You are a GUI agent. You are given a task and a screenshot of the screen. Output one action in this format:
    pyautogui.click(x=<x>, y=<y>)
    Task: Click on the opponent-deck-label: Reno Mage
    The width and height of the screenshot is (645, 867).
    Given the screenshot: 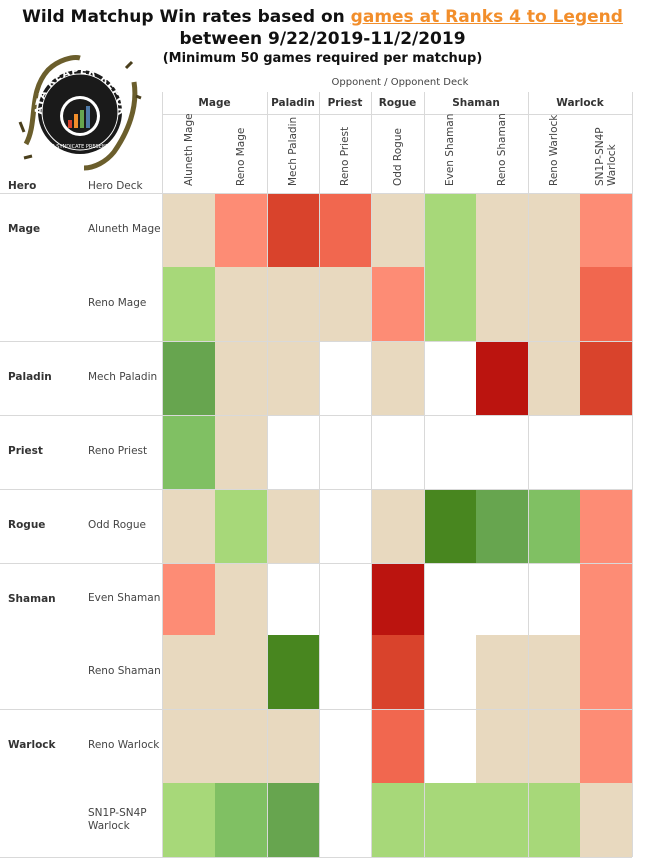 What is the action you would take?
    pyautogui.click(x=241, y=156)
    